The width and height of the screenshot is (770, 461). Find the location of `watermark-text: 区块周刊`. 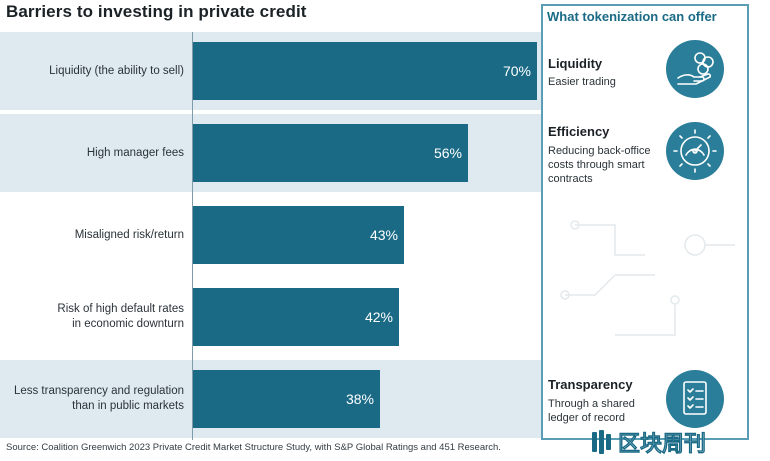

watermark-text: 区块周刊 is located at coordinates (662, 443).